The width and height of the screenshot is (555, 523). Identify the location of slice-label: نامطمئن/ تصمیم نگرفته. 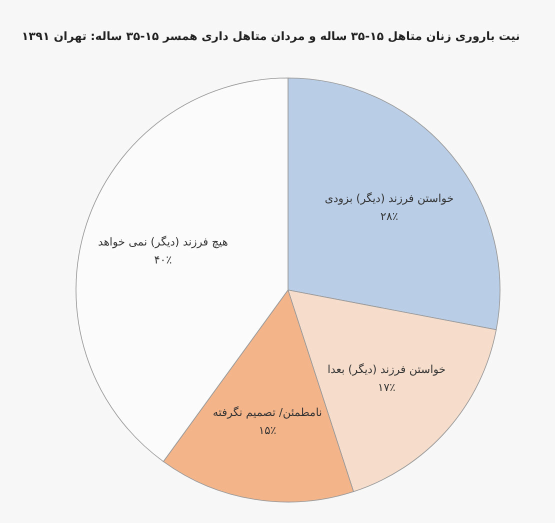
(267, 412).